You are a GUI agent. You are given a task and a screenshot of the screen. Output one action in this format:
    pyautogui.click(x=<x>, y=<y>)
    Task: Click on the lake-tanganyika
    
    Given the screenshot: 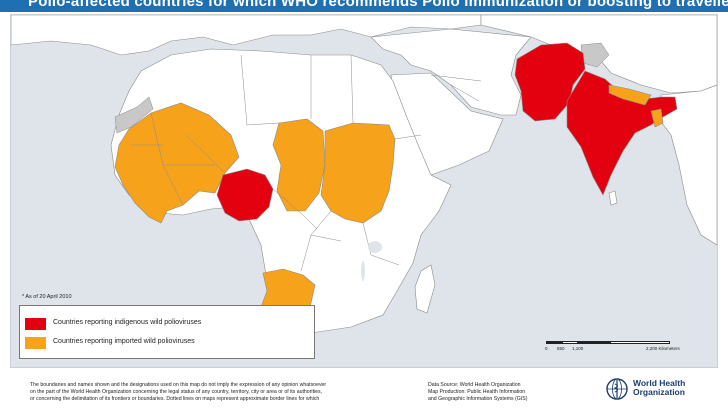 What is the action you would take?
    pyautogui.click(x=363, y=271)
    